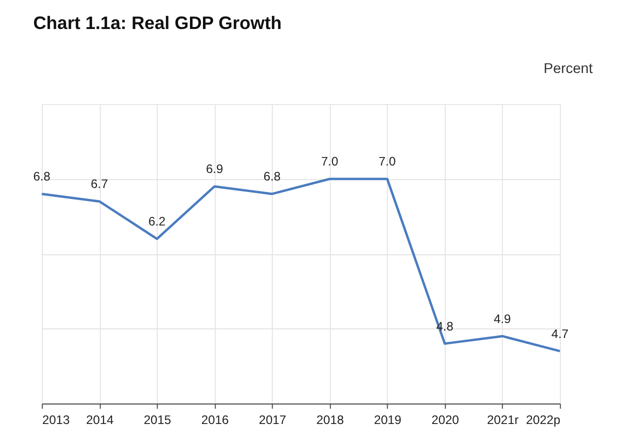 This screenshot has width=635, height=448. I want to click on x-tick-label: 2019, so click(388, 419).